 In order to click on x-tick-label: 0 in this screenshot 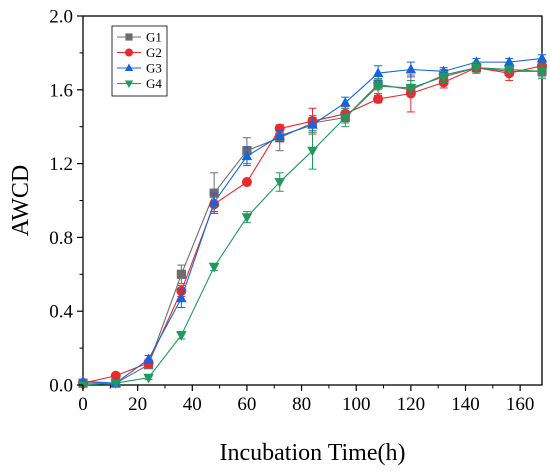, I will do `click(83, 404)`.